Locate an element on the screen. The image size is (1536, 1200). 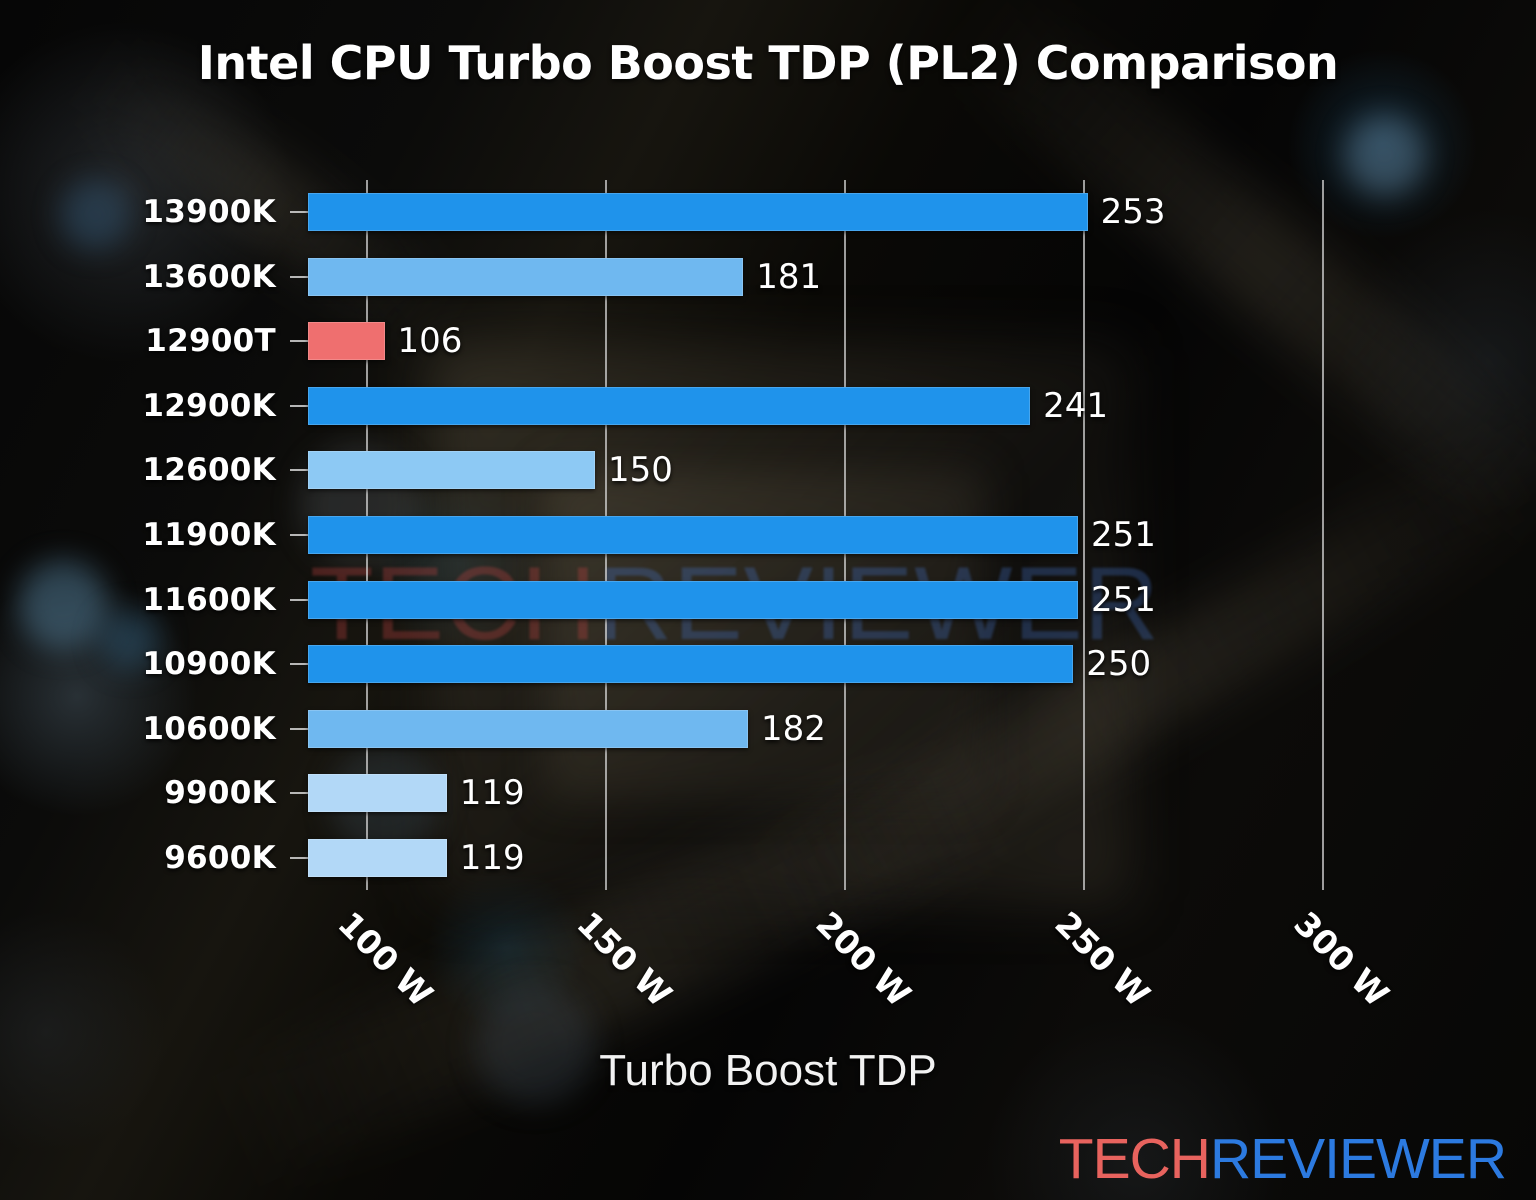
bar-value-label: 241 is located at coordinates (1076, 405).